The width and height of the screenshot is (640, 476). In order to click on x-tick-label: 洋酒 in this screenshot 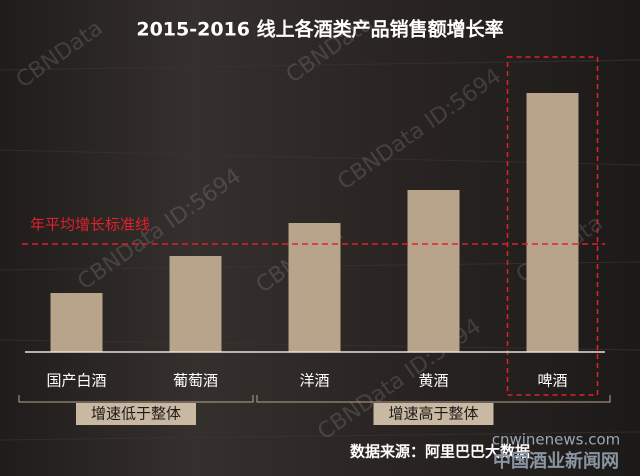, I will do `click(314, 381)`.